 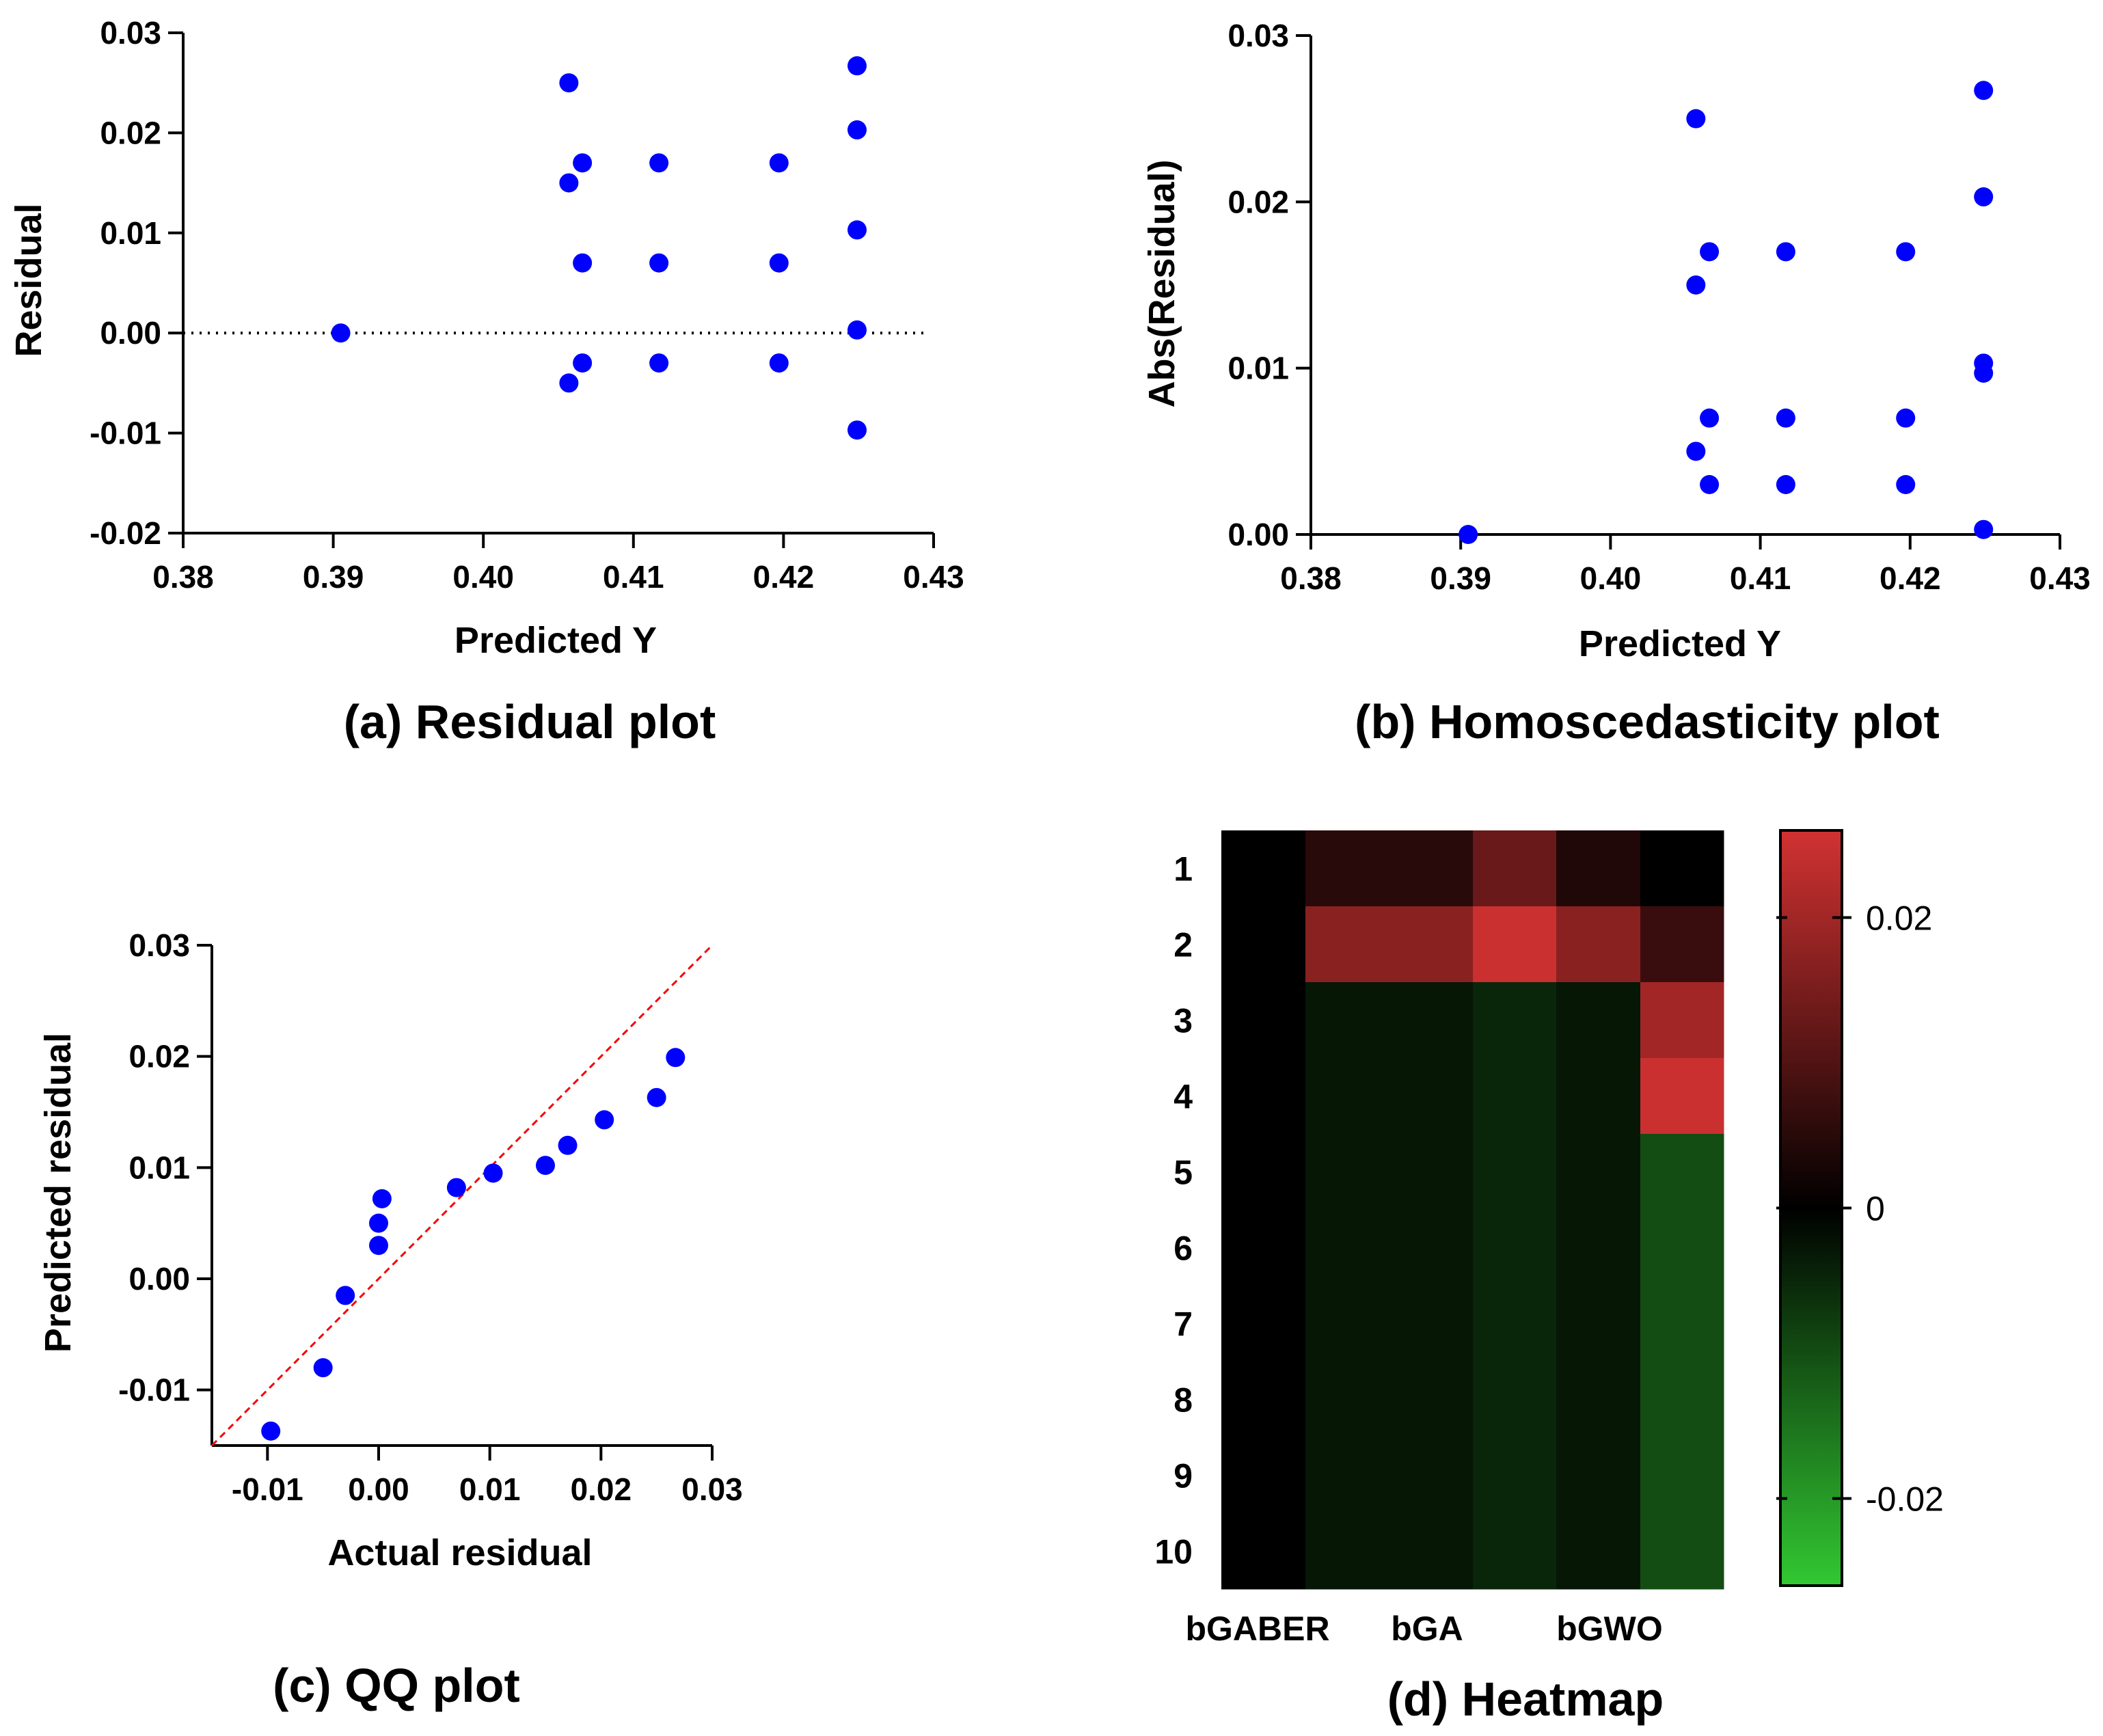 What do you see at coordinates (154, 1390) in the screenshot?
I see `c-y-tick-label: -0.01` at bounding box center [154, 1390].